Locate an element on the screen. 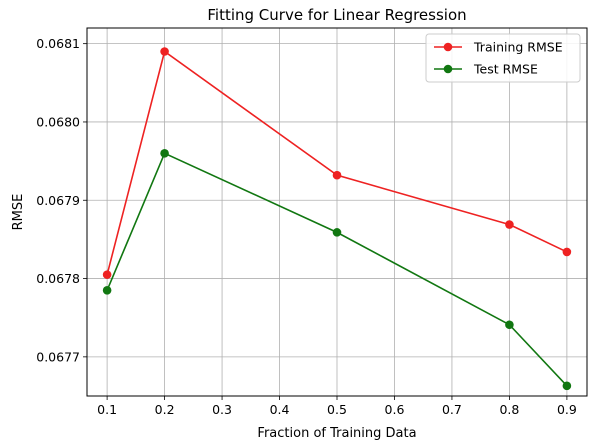 The height and width of the screenshot is (448, 602). y-tick-label: 0.0678 is located at coordinates (58, 278).